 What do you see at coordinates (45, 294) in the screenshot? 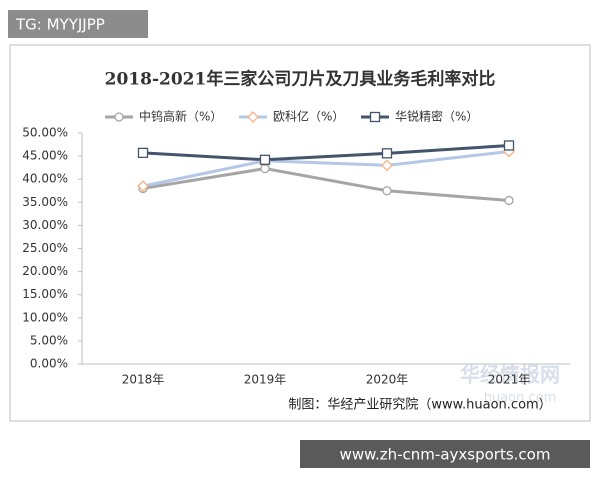
I see `y-tick-label: 15.00%` at bounding box center [45, 294].